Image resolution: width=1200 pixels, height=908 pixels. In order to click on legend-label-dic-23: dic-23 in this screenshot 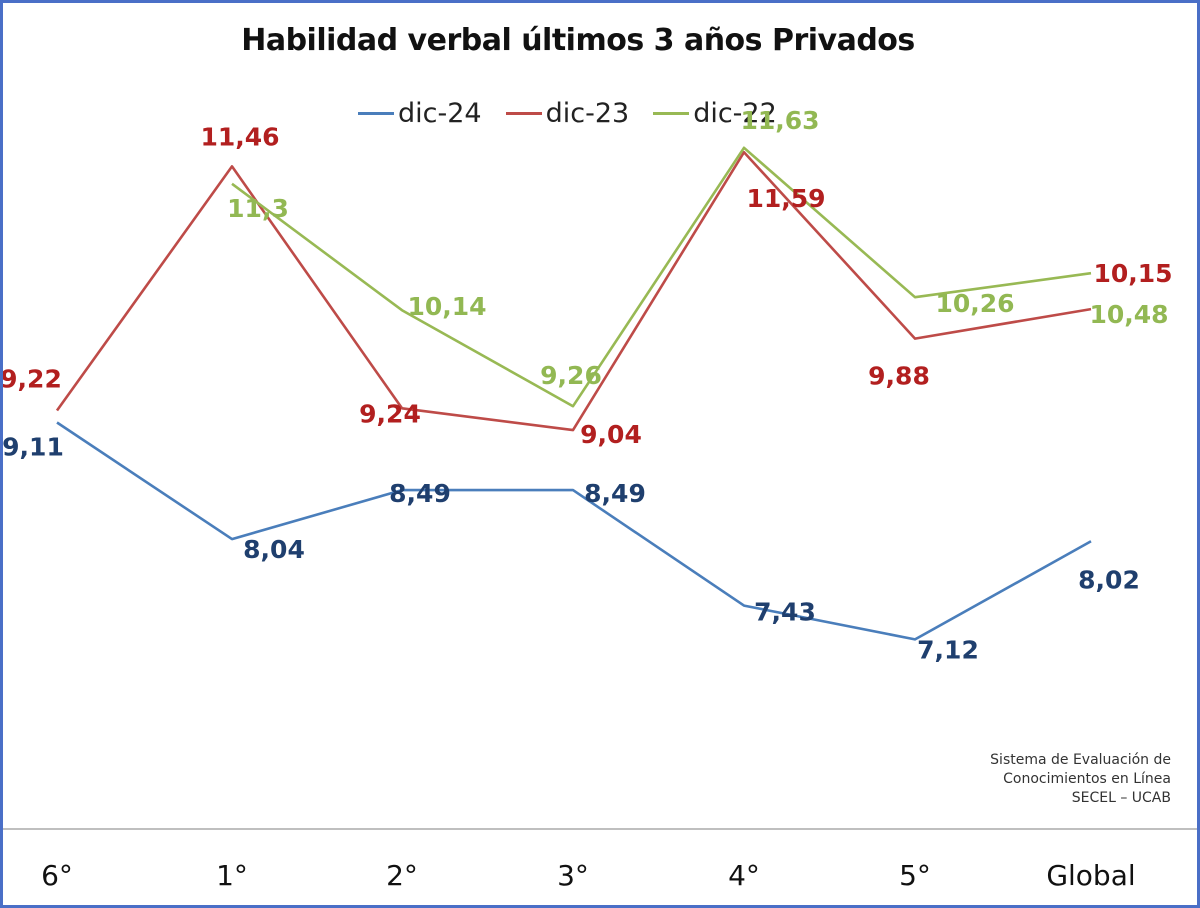, I will do `click(587, 113)`.